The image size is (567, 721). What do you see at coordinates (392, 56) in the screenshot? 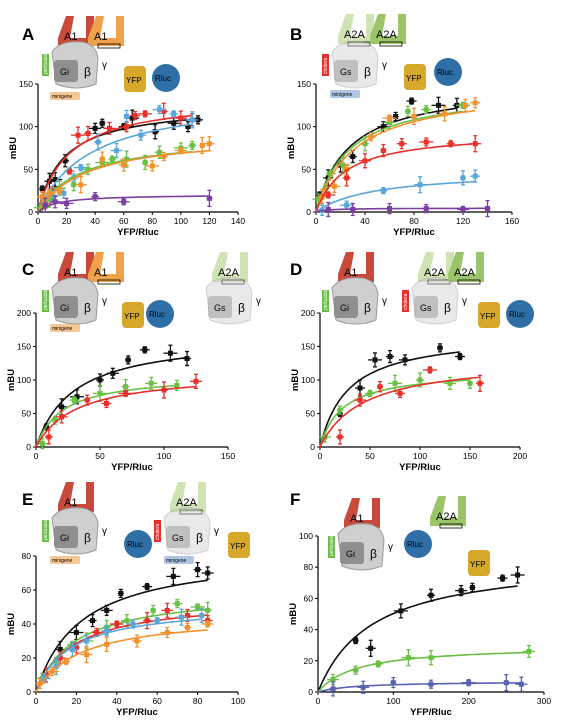
I see `cartoon-b: A2A A2A Gs β γ YFP Rluc cholera minigene` at bounding box center [392, 56].